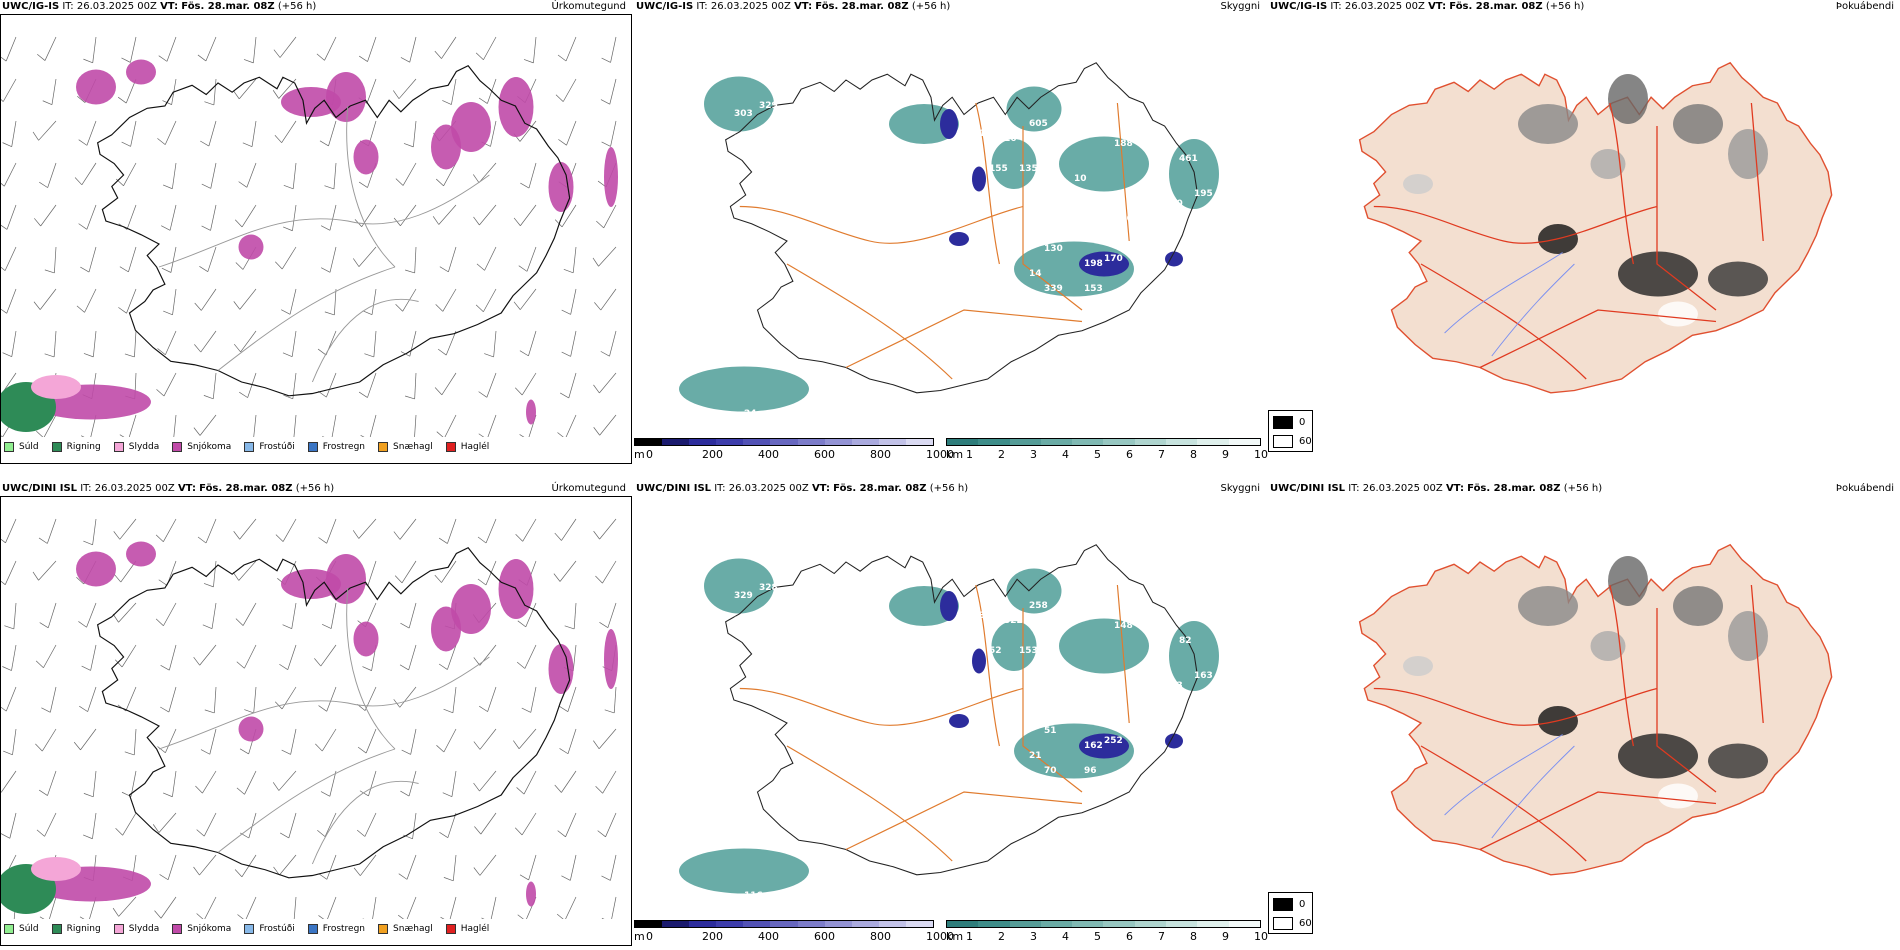  I want to click on iceland-coastline, so click(962, 710).